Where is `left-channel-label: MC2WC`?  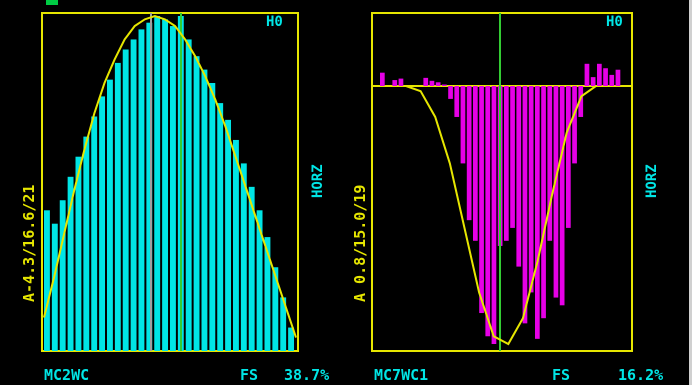 left-channel-label: MC2WC is located at coordinates (66, 375).